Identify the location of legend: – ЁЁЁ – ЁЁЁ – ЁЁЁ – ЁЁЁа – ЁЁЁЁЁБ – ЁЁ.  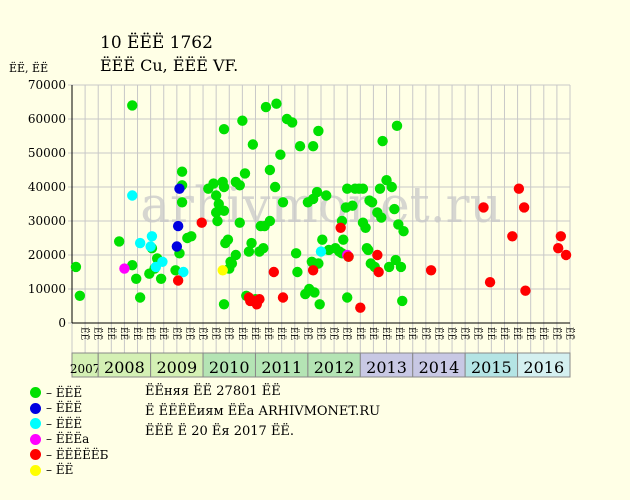
(69, 431).